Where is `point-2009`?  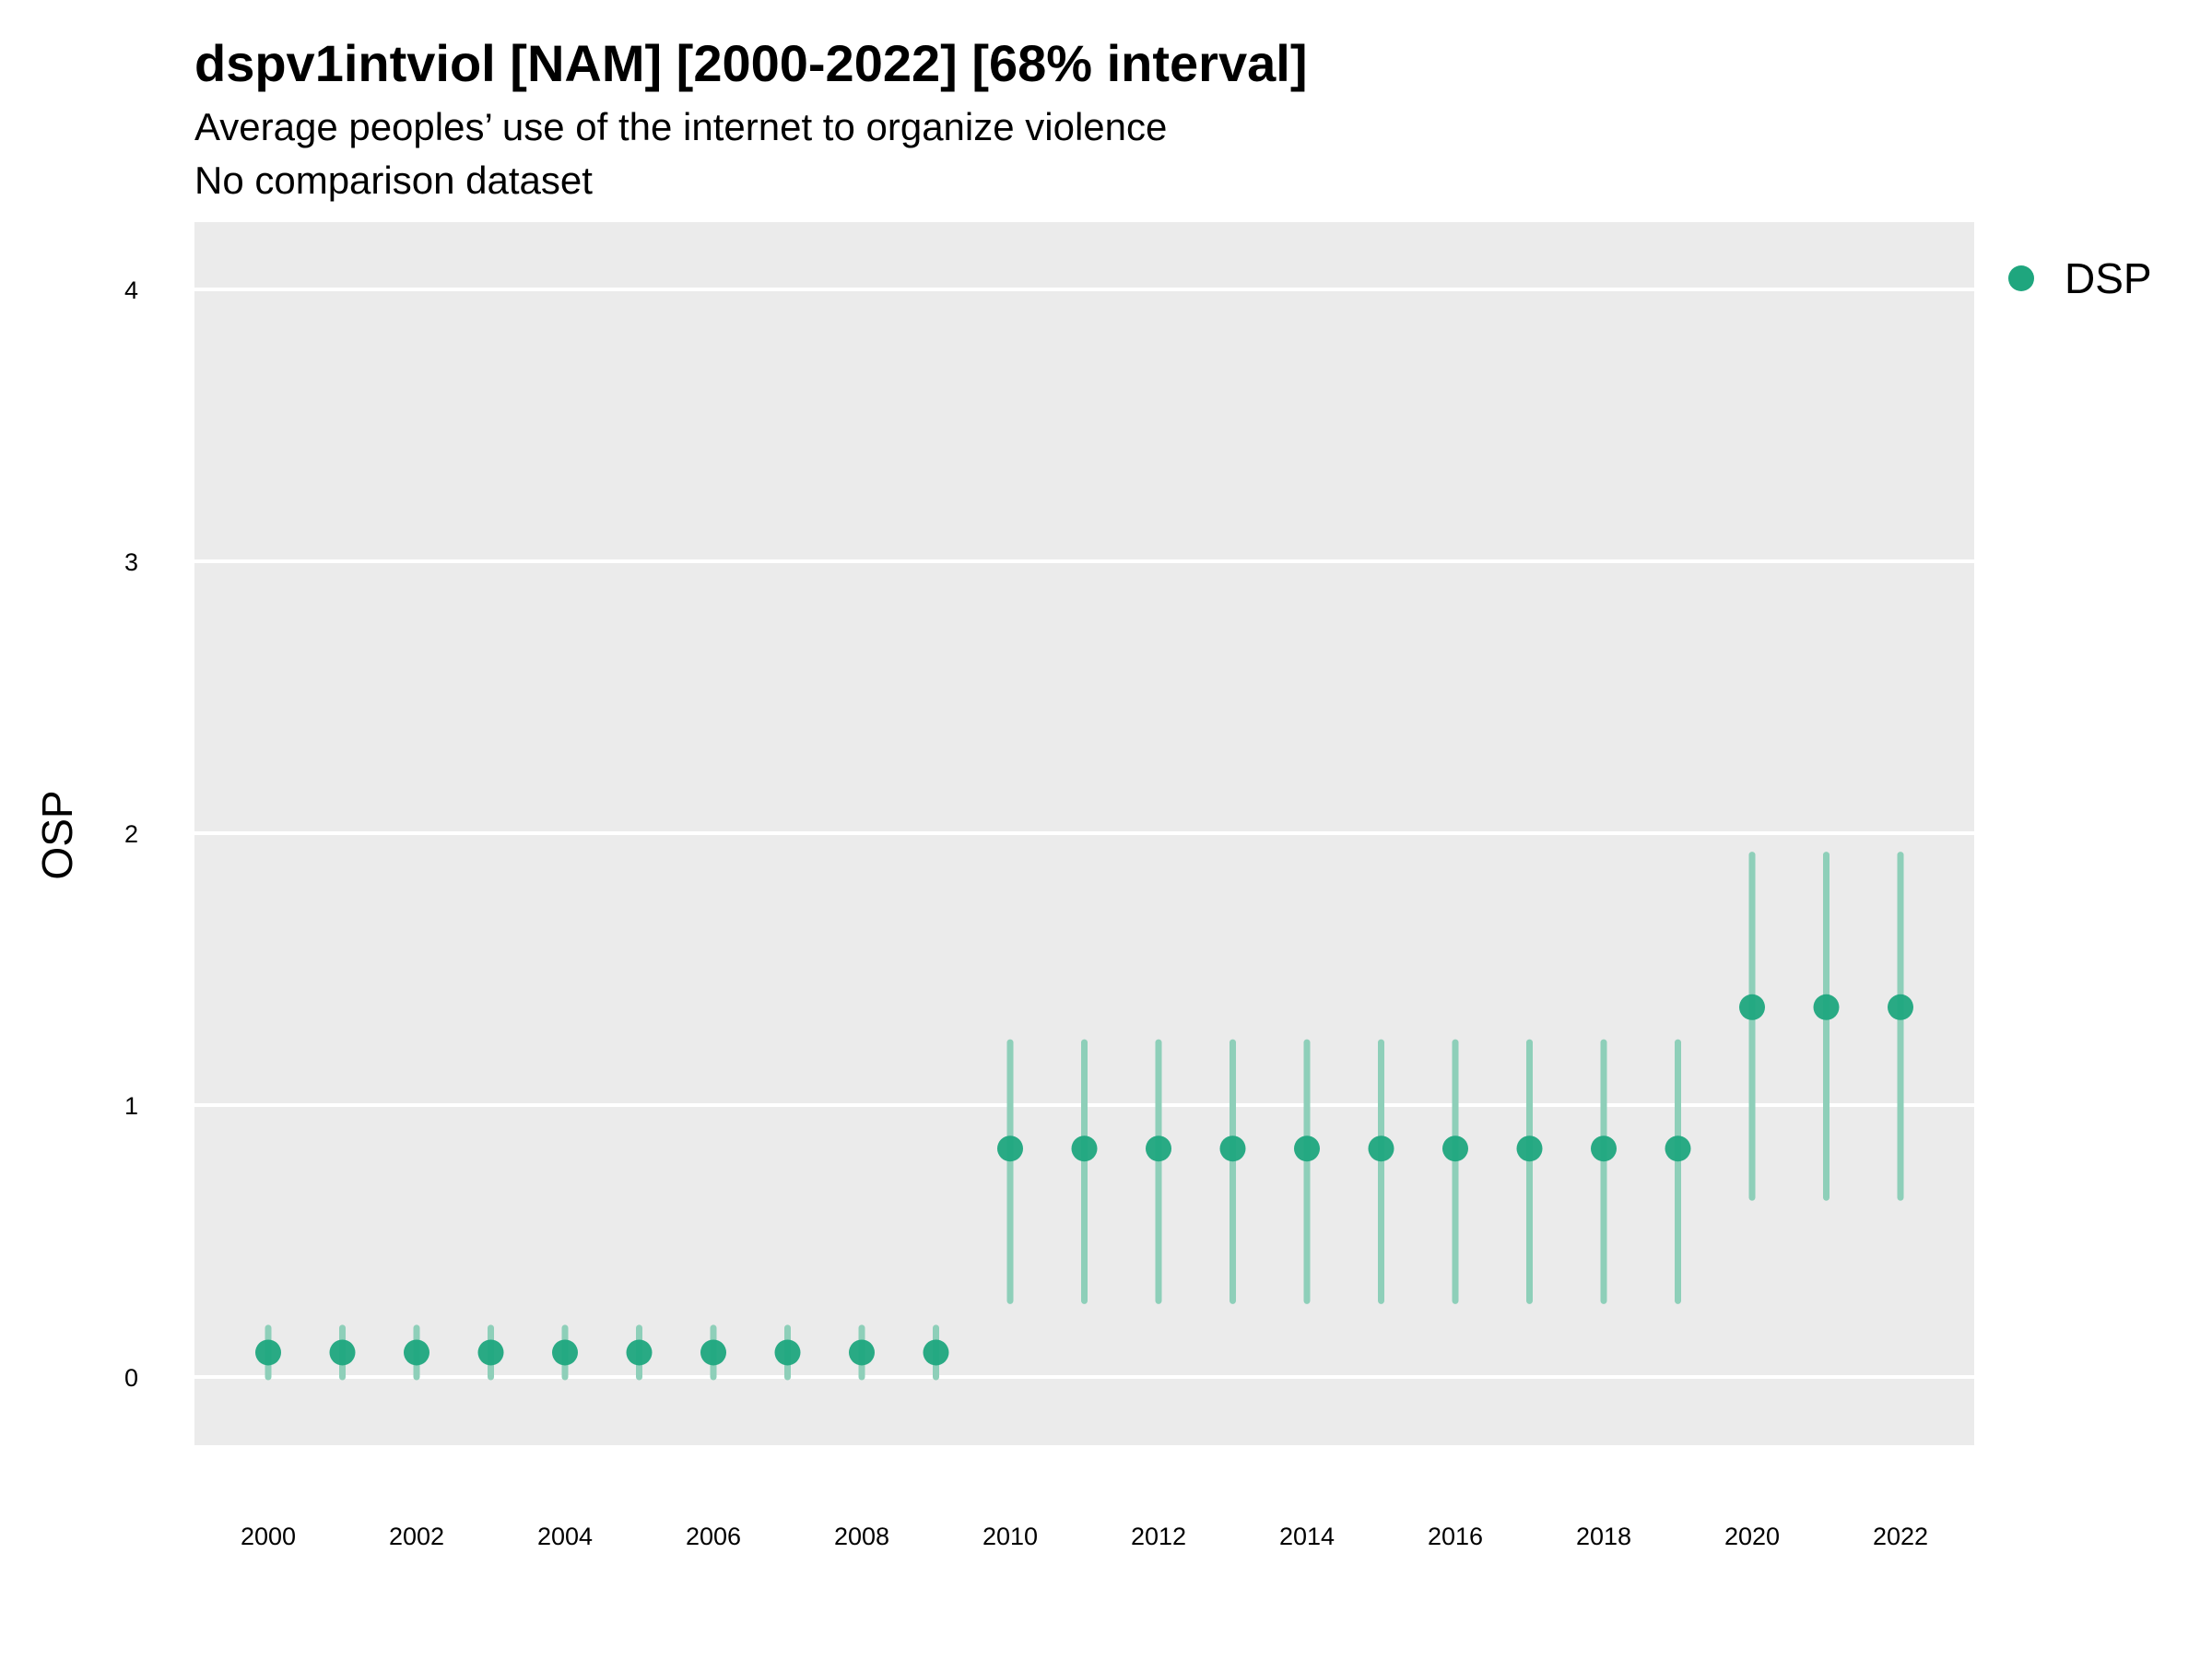
point-2009 is located at coordinates (936, 1352).